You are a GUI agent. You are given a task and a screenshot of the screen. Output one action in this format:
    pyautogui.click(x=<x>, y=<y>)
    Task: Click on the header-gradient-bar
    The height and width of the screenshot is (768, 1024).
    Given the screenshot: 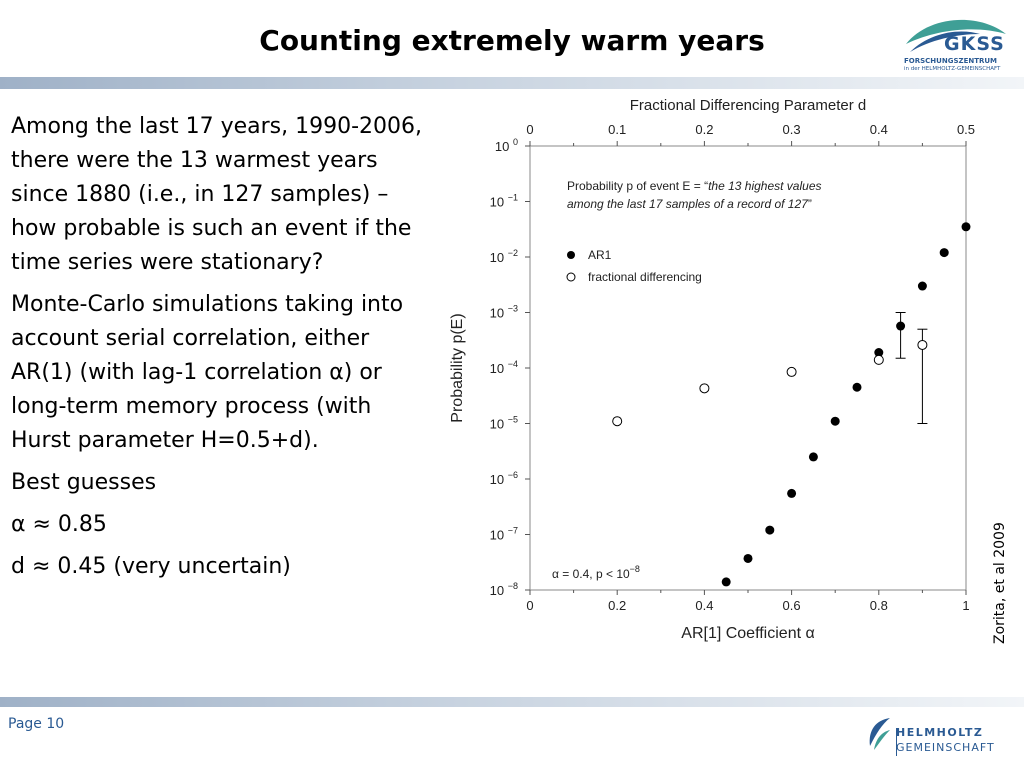 What is the action you would take?
    pyautogui.click(x=512, y=83)
    